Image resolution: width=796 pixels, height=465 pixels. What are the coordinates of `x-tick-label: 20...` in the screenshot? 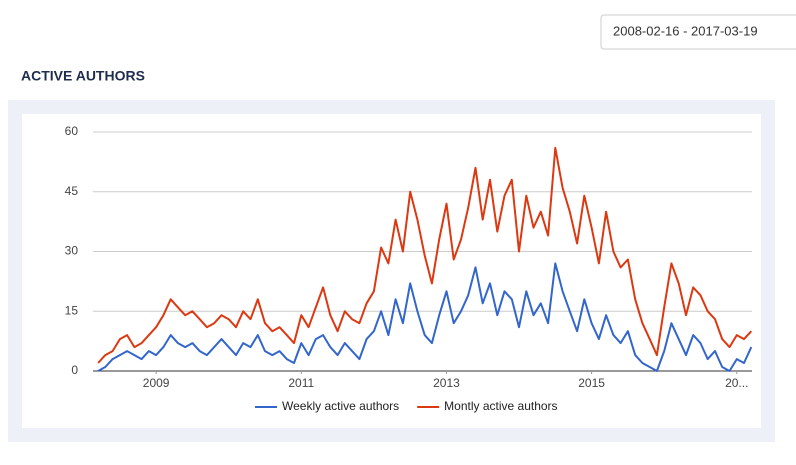 It's located at (736, 383).